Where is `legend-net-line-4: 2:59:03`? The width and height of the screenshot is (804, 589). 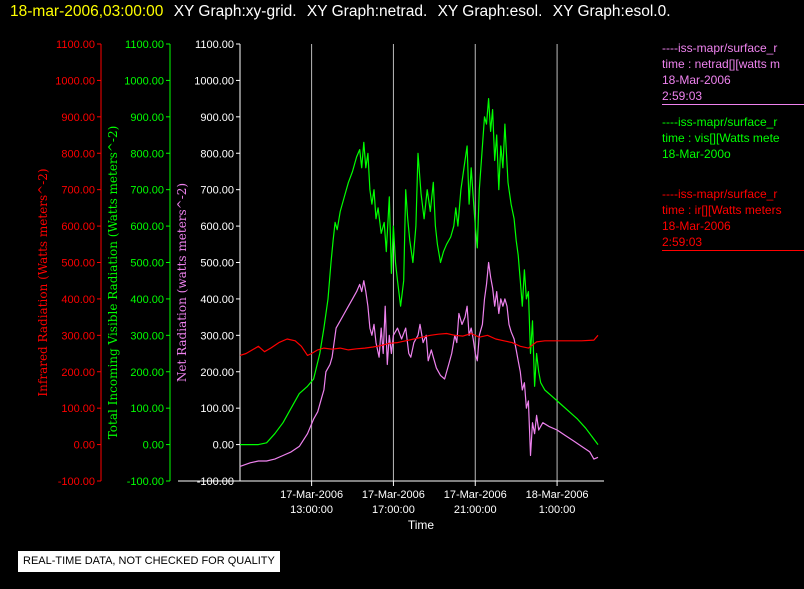
legend-net-line-4: 2:59:03 is located at coordinates (682, 96).